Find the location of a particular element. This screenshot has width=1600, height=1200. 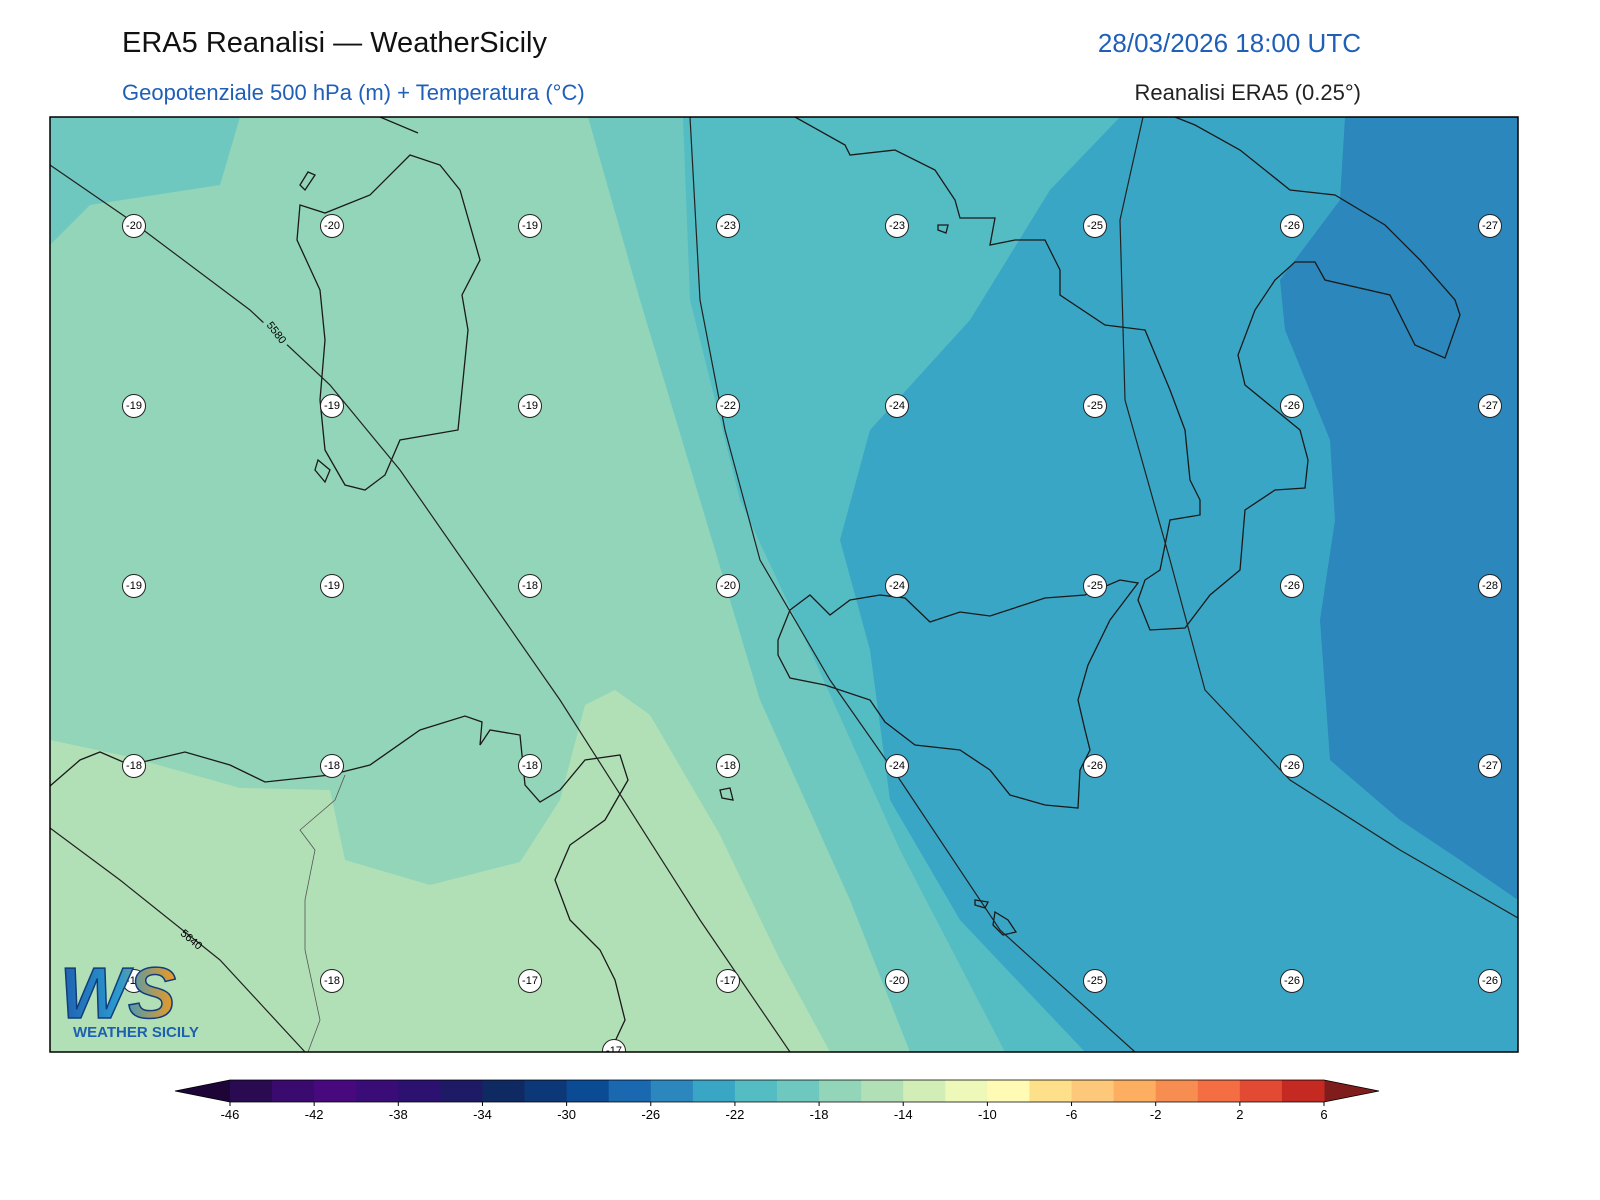

colorbar-under is located at coordinates (202, 1091).